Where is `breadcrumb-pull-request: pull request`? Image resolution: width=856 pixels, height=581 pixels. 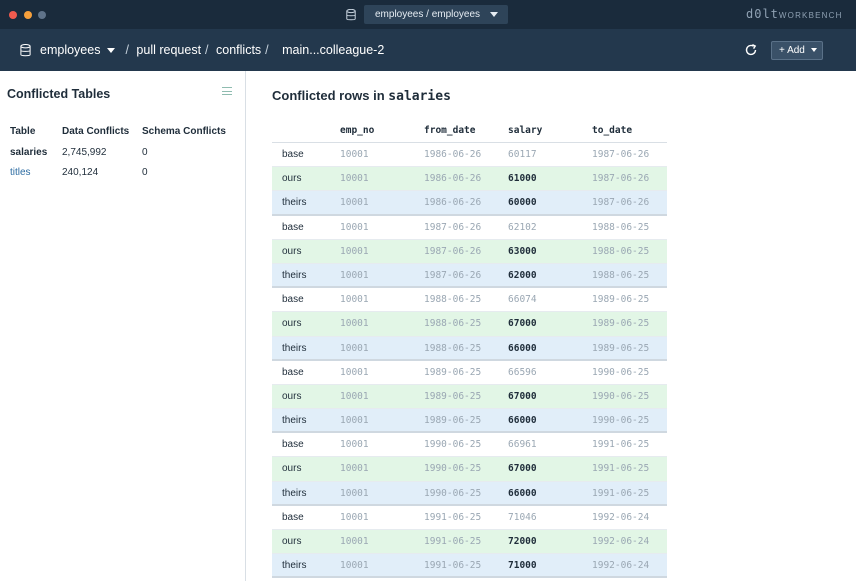 breadcrumb-pull-request: pull request is located at coordinates (169, 50).